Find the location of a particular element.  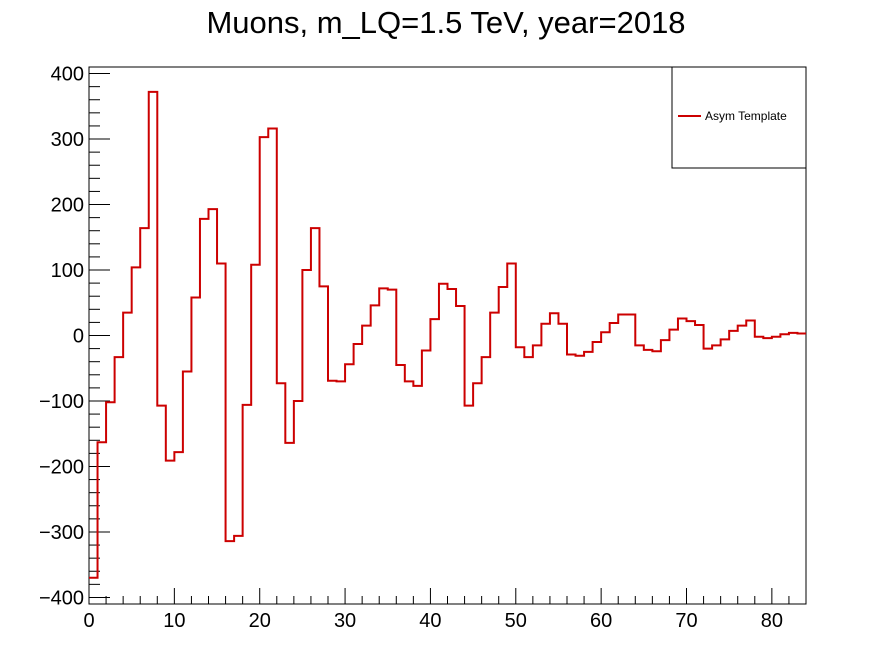

legend-box is located at coordinates (739, 117).